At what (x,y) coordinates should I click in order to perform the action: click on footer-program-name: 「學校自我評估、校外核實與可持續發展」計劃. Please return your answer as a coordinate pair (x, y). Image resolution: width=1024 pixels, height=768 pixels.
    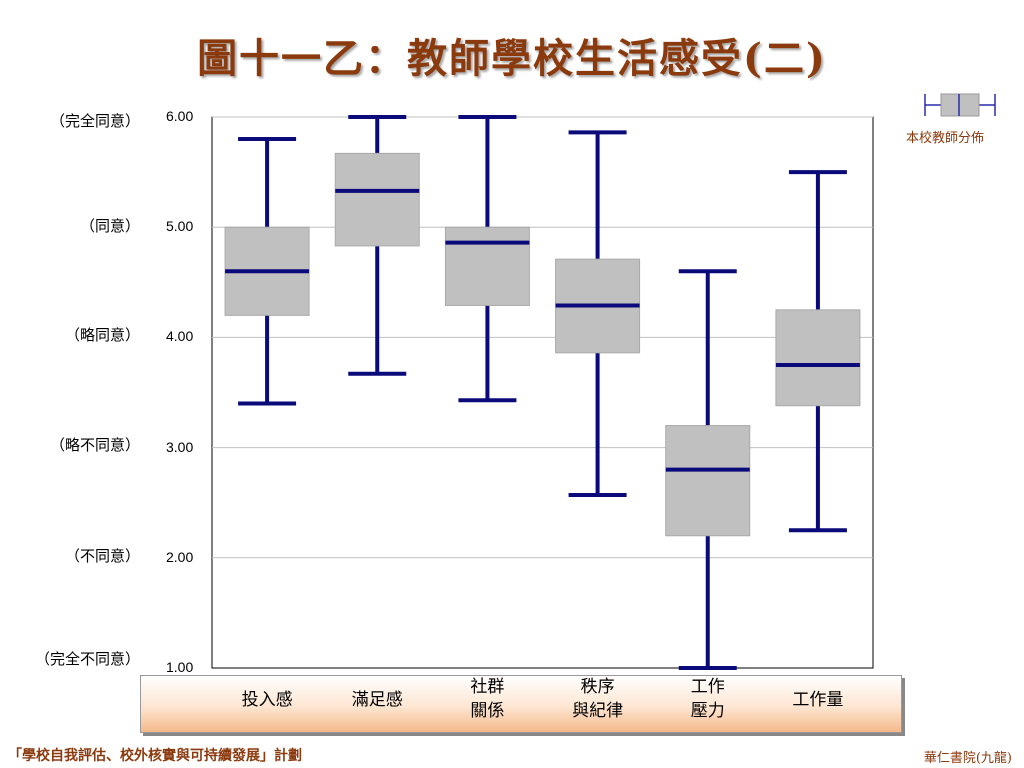
    Looking at the image, I should click on (155, 756).